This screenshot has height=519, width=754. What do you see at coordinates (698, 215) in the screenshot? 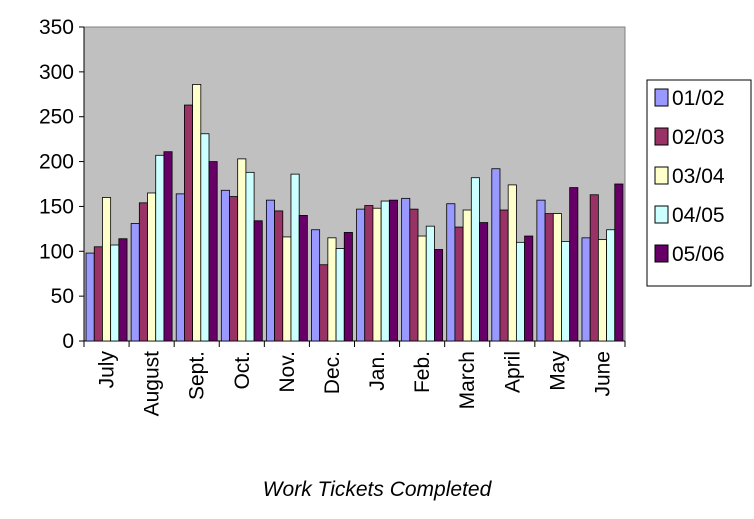
I see `legend-label: 04/05` at bounding box center [698, 215].